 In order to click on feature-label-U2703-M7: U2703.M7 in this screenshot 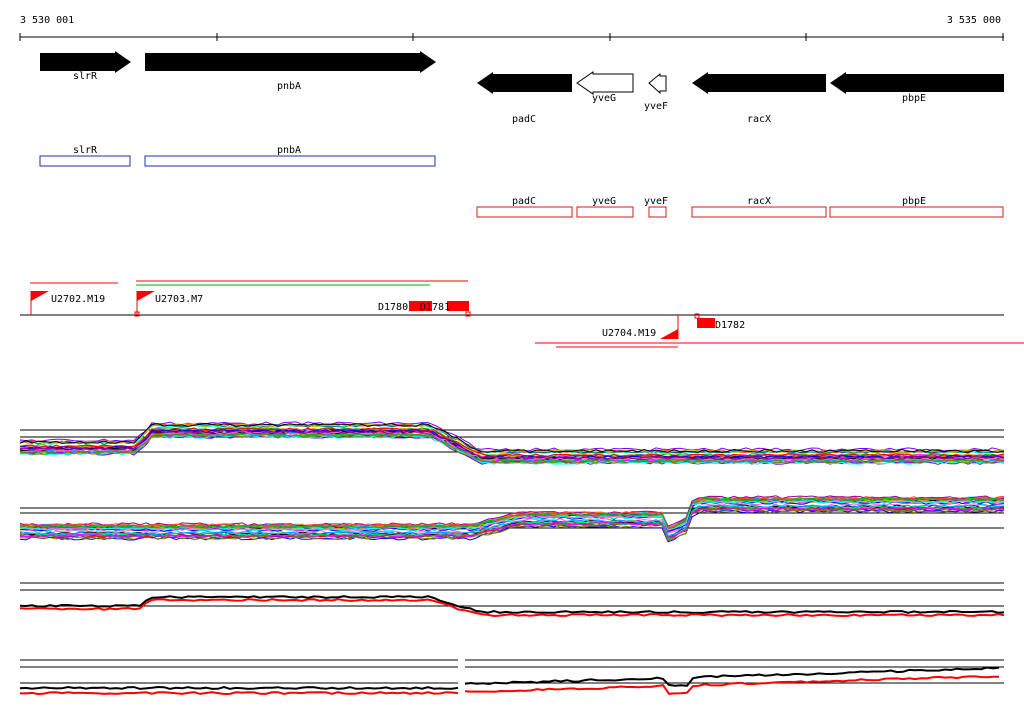, I will do `click(179, 299)`.